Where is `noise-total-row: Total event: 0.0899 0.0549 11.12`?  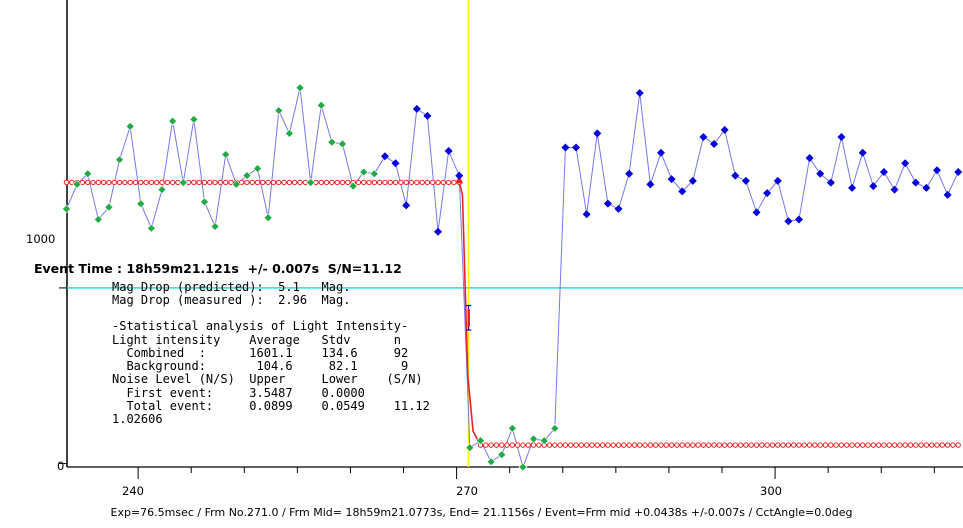 noise-total-row: Total event: 0.0899 0.0549 11.12 is located at coordinates (271, 406).